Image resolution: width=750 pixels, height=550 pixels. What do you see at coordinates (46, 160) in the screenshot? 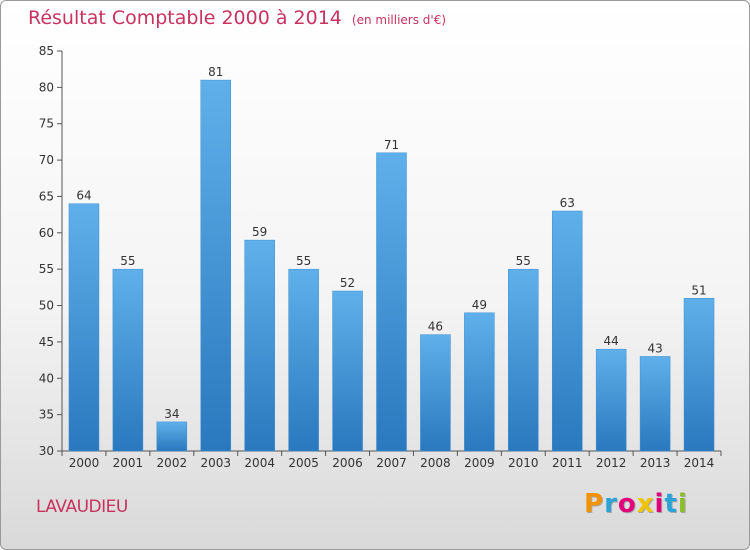
I see `y-tick-label: 70` at bounding box center [46, 160].